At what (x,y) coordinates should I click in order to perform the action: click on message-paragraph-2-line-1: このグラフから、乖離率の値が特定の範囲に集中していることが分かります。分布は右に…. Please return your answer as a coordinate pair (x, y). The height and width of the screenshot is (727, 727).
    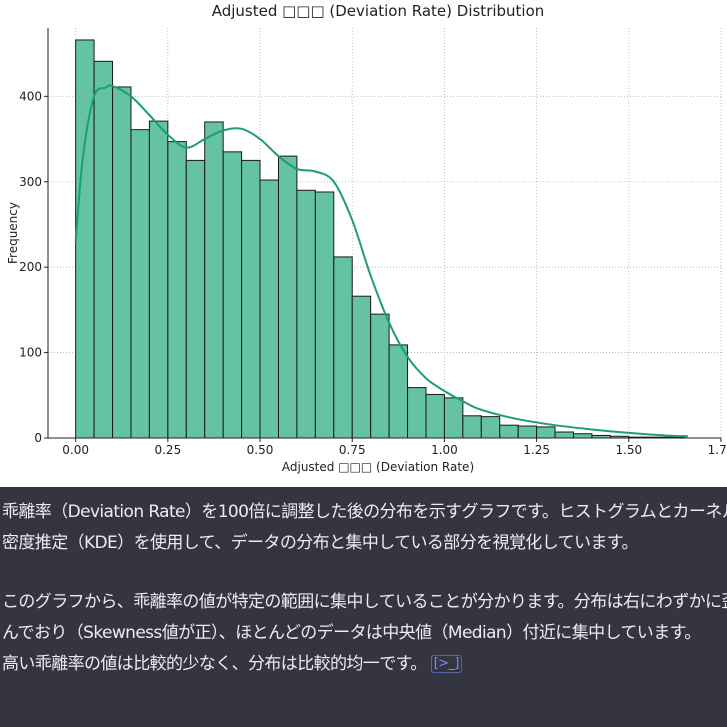
    Looking at the image, I should click on (364, 602).